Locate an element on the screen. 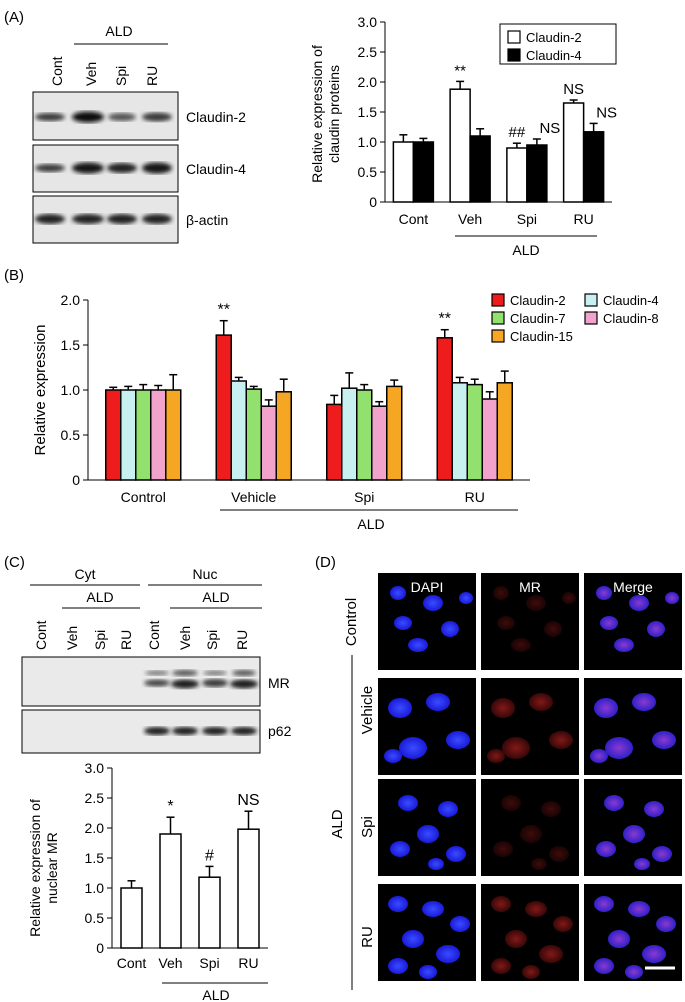 The image size is (685, 1002). chart-b-ald-label: ALD is located at coordinates (370, 524).